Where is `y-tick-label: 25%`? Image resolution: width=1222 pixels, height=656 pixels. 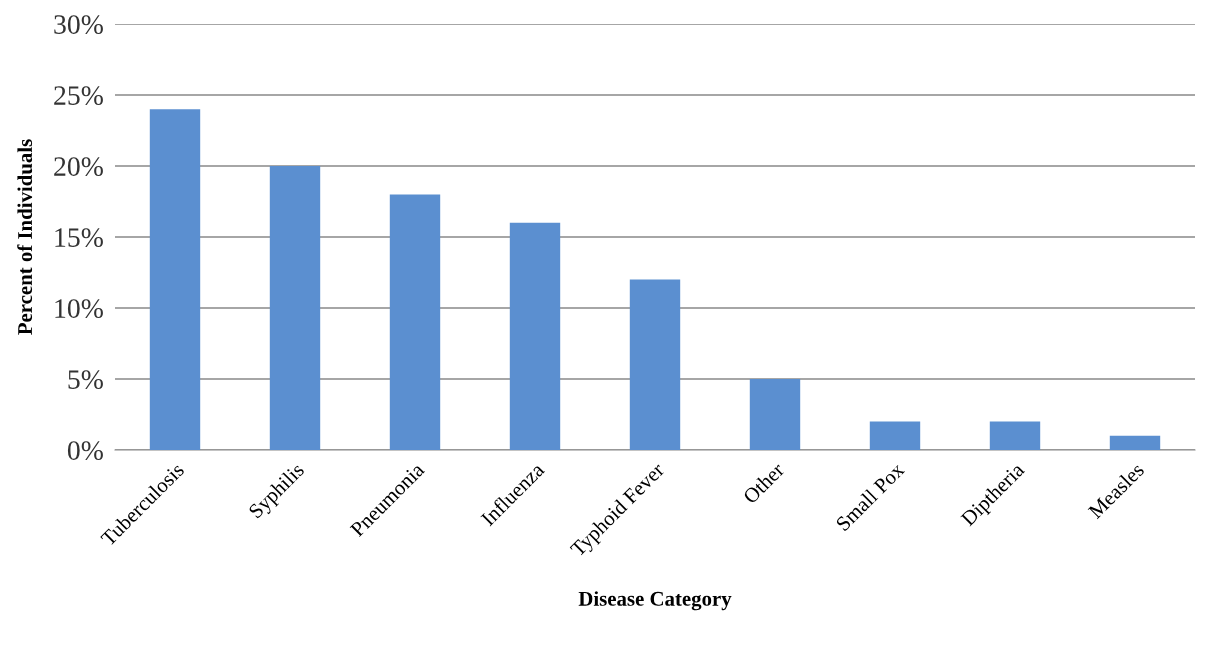
y-tick-label: 25% is located at coordinates (78, 95).